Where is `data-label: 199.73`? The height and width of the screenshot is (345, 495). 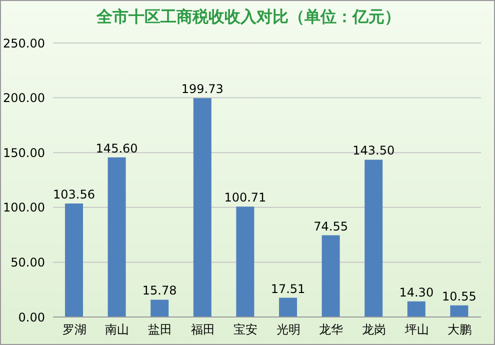
data-label: 199.73 is located at coordinates (202, 89).